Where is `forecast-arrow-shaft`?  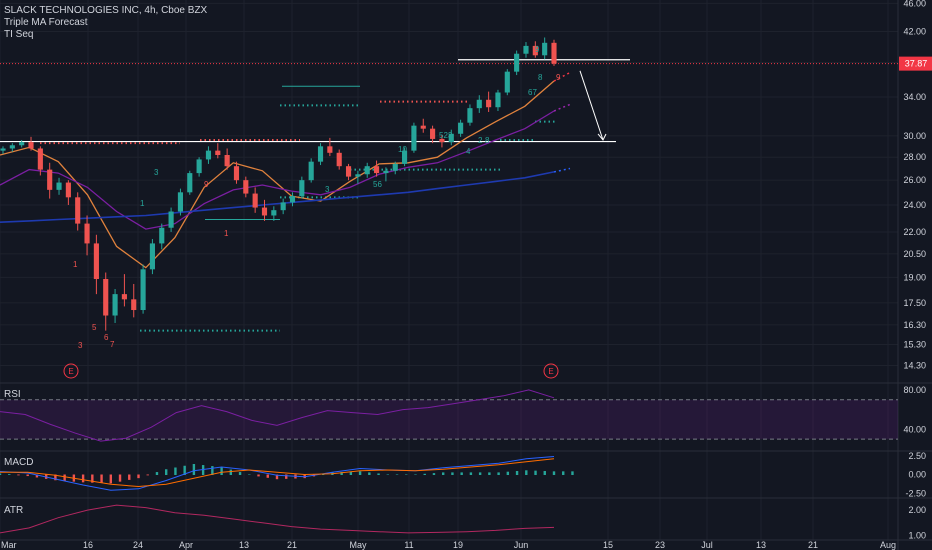 forecast-arrow-shaft is located at coordinates (591, 105).